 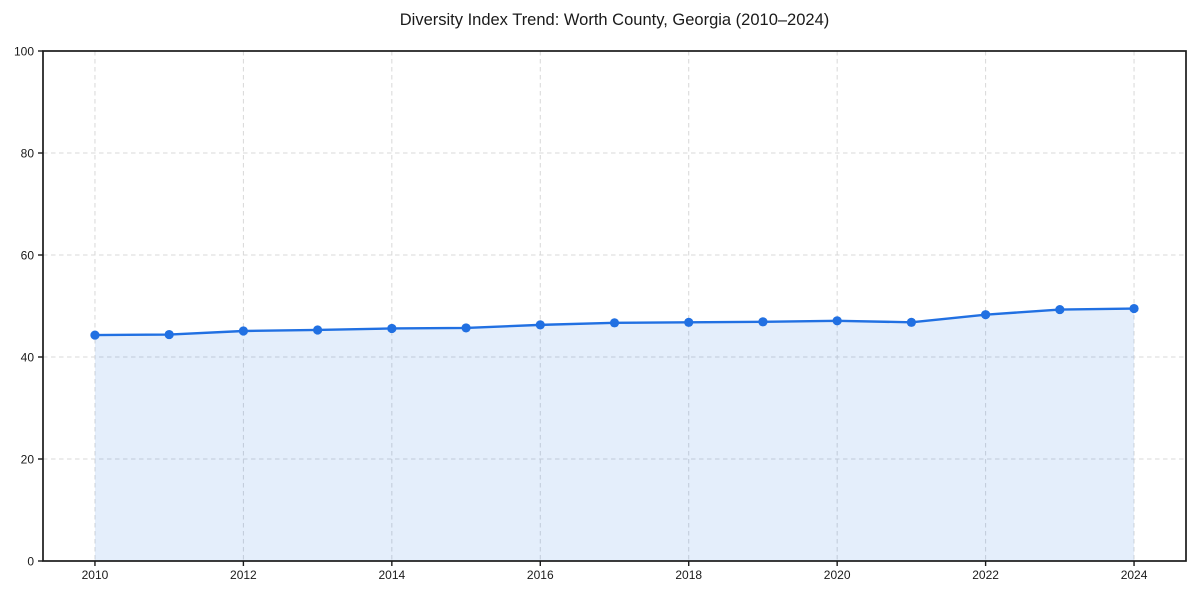 I want to click on x-tick-label: 2012, so click(x=243, y=575).